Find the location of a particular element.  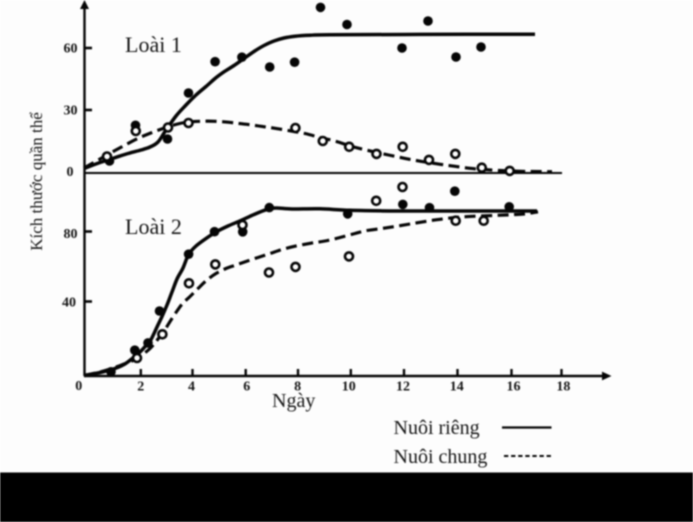

svg-text: 60 is located at coordinates (71, 49).